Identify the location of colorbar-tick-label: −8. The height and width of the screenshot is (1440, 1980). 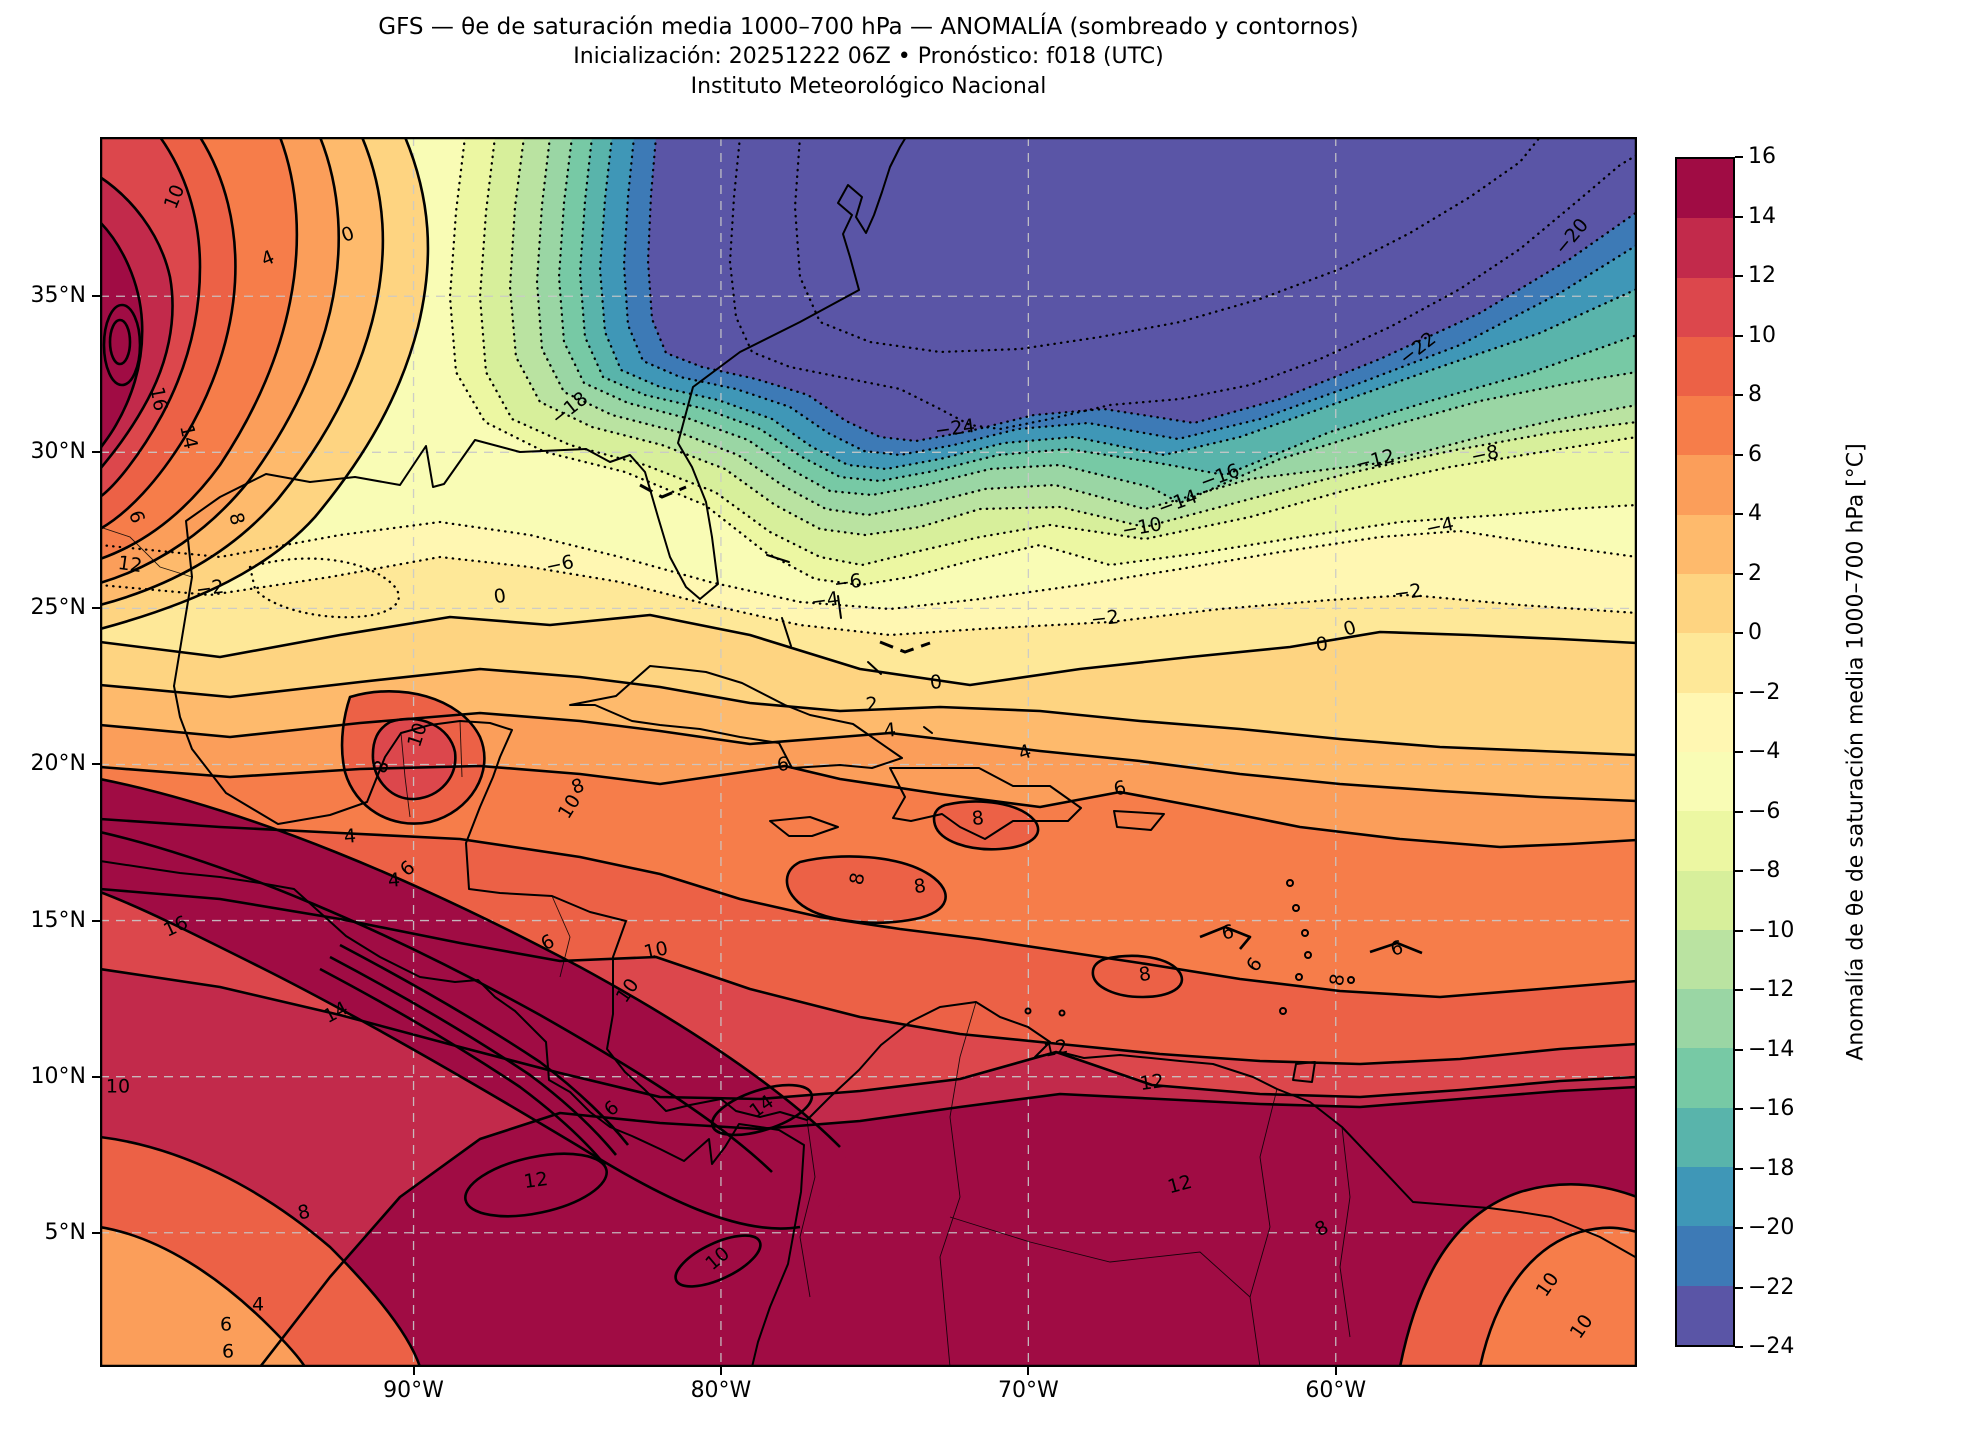
(1764, 870).